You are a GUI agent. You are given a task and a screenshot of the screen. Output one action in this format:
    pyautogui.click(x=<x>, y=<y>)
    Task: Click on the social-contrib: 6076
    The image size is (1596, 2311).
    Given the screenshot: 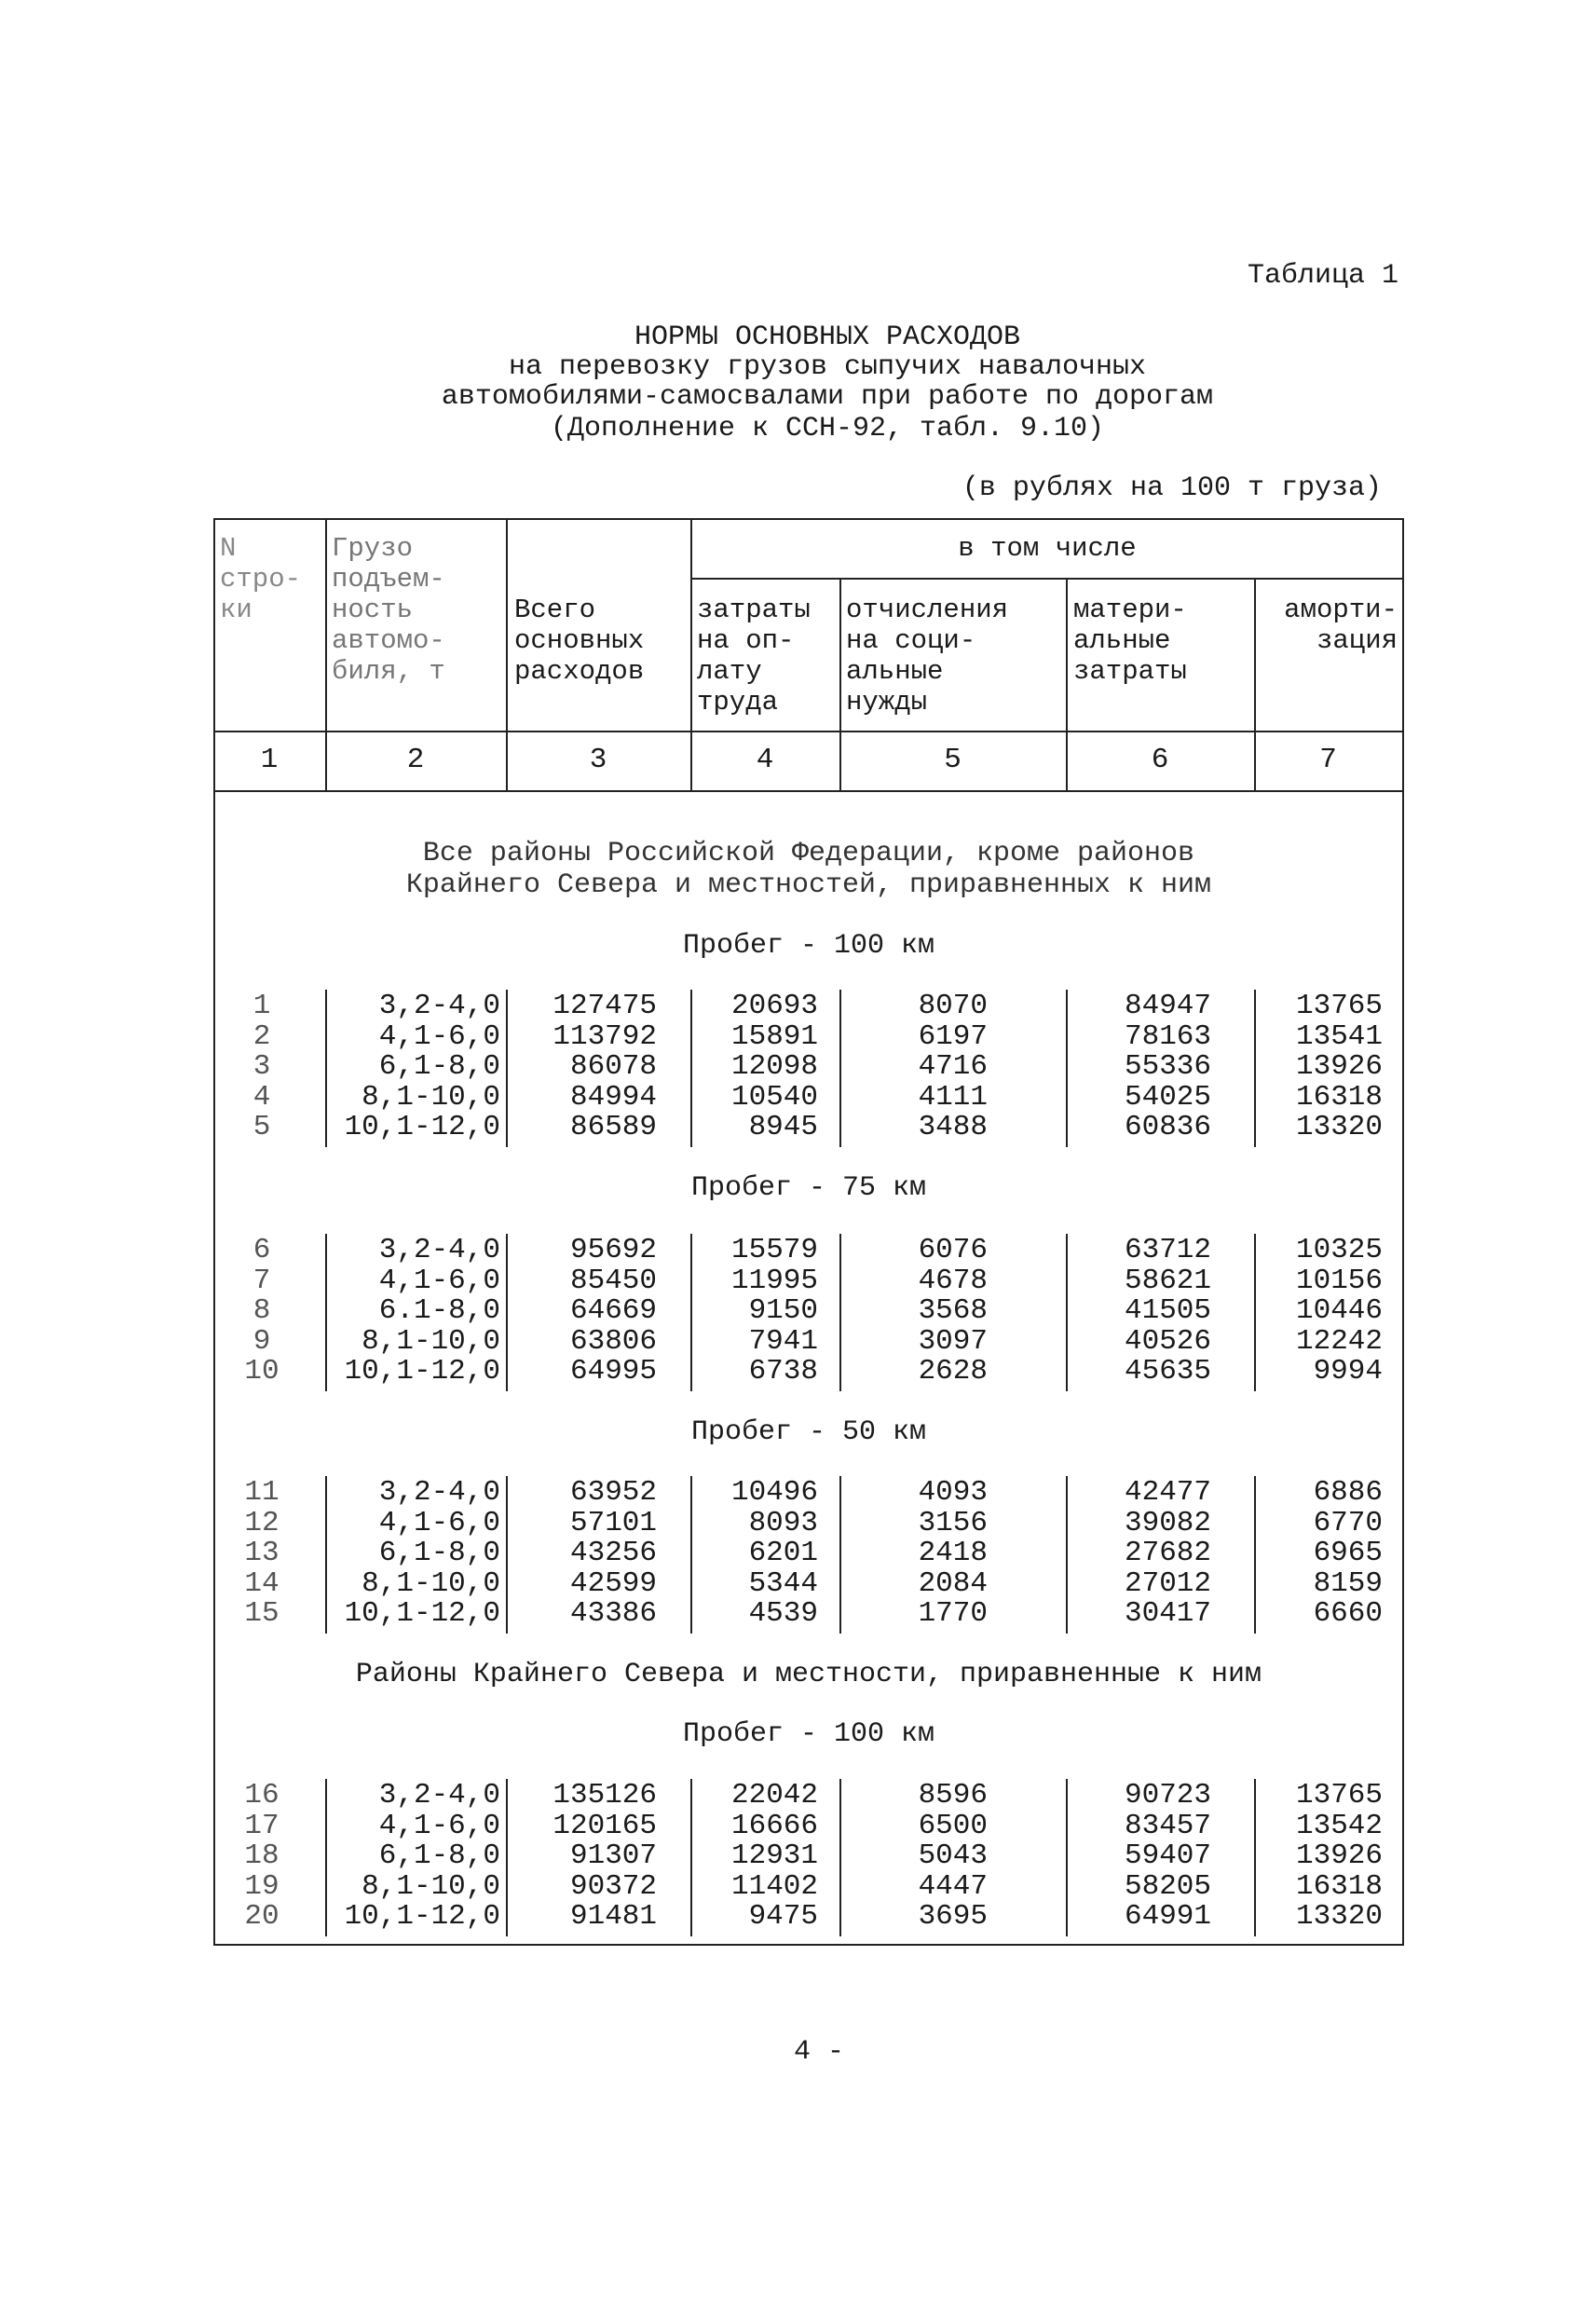 What is the action you would take?
    pyautogui.click(x=953, y=1250)
    